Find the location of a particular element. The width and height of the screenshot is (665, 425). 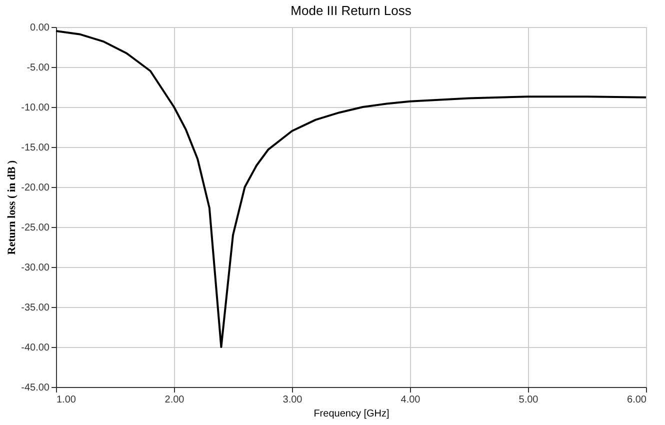

y-tick-label: -35.00 is located at coordinates (35, 308).